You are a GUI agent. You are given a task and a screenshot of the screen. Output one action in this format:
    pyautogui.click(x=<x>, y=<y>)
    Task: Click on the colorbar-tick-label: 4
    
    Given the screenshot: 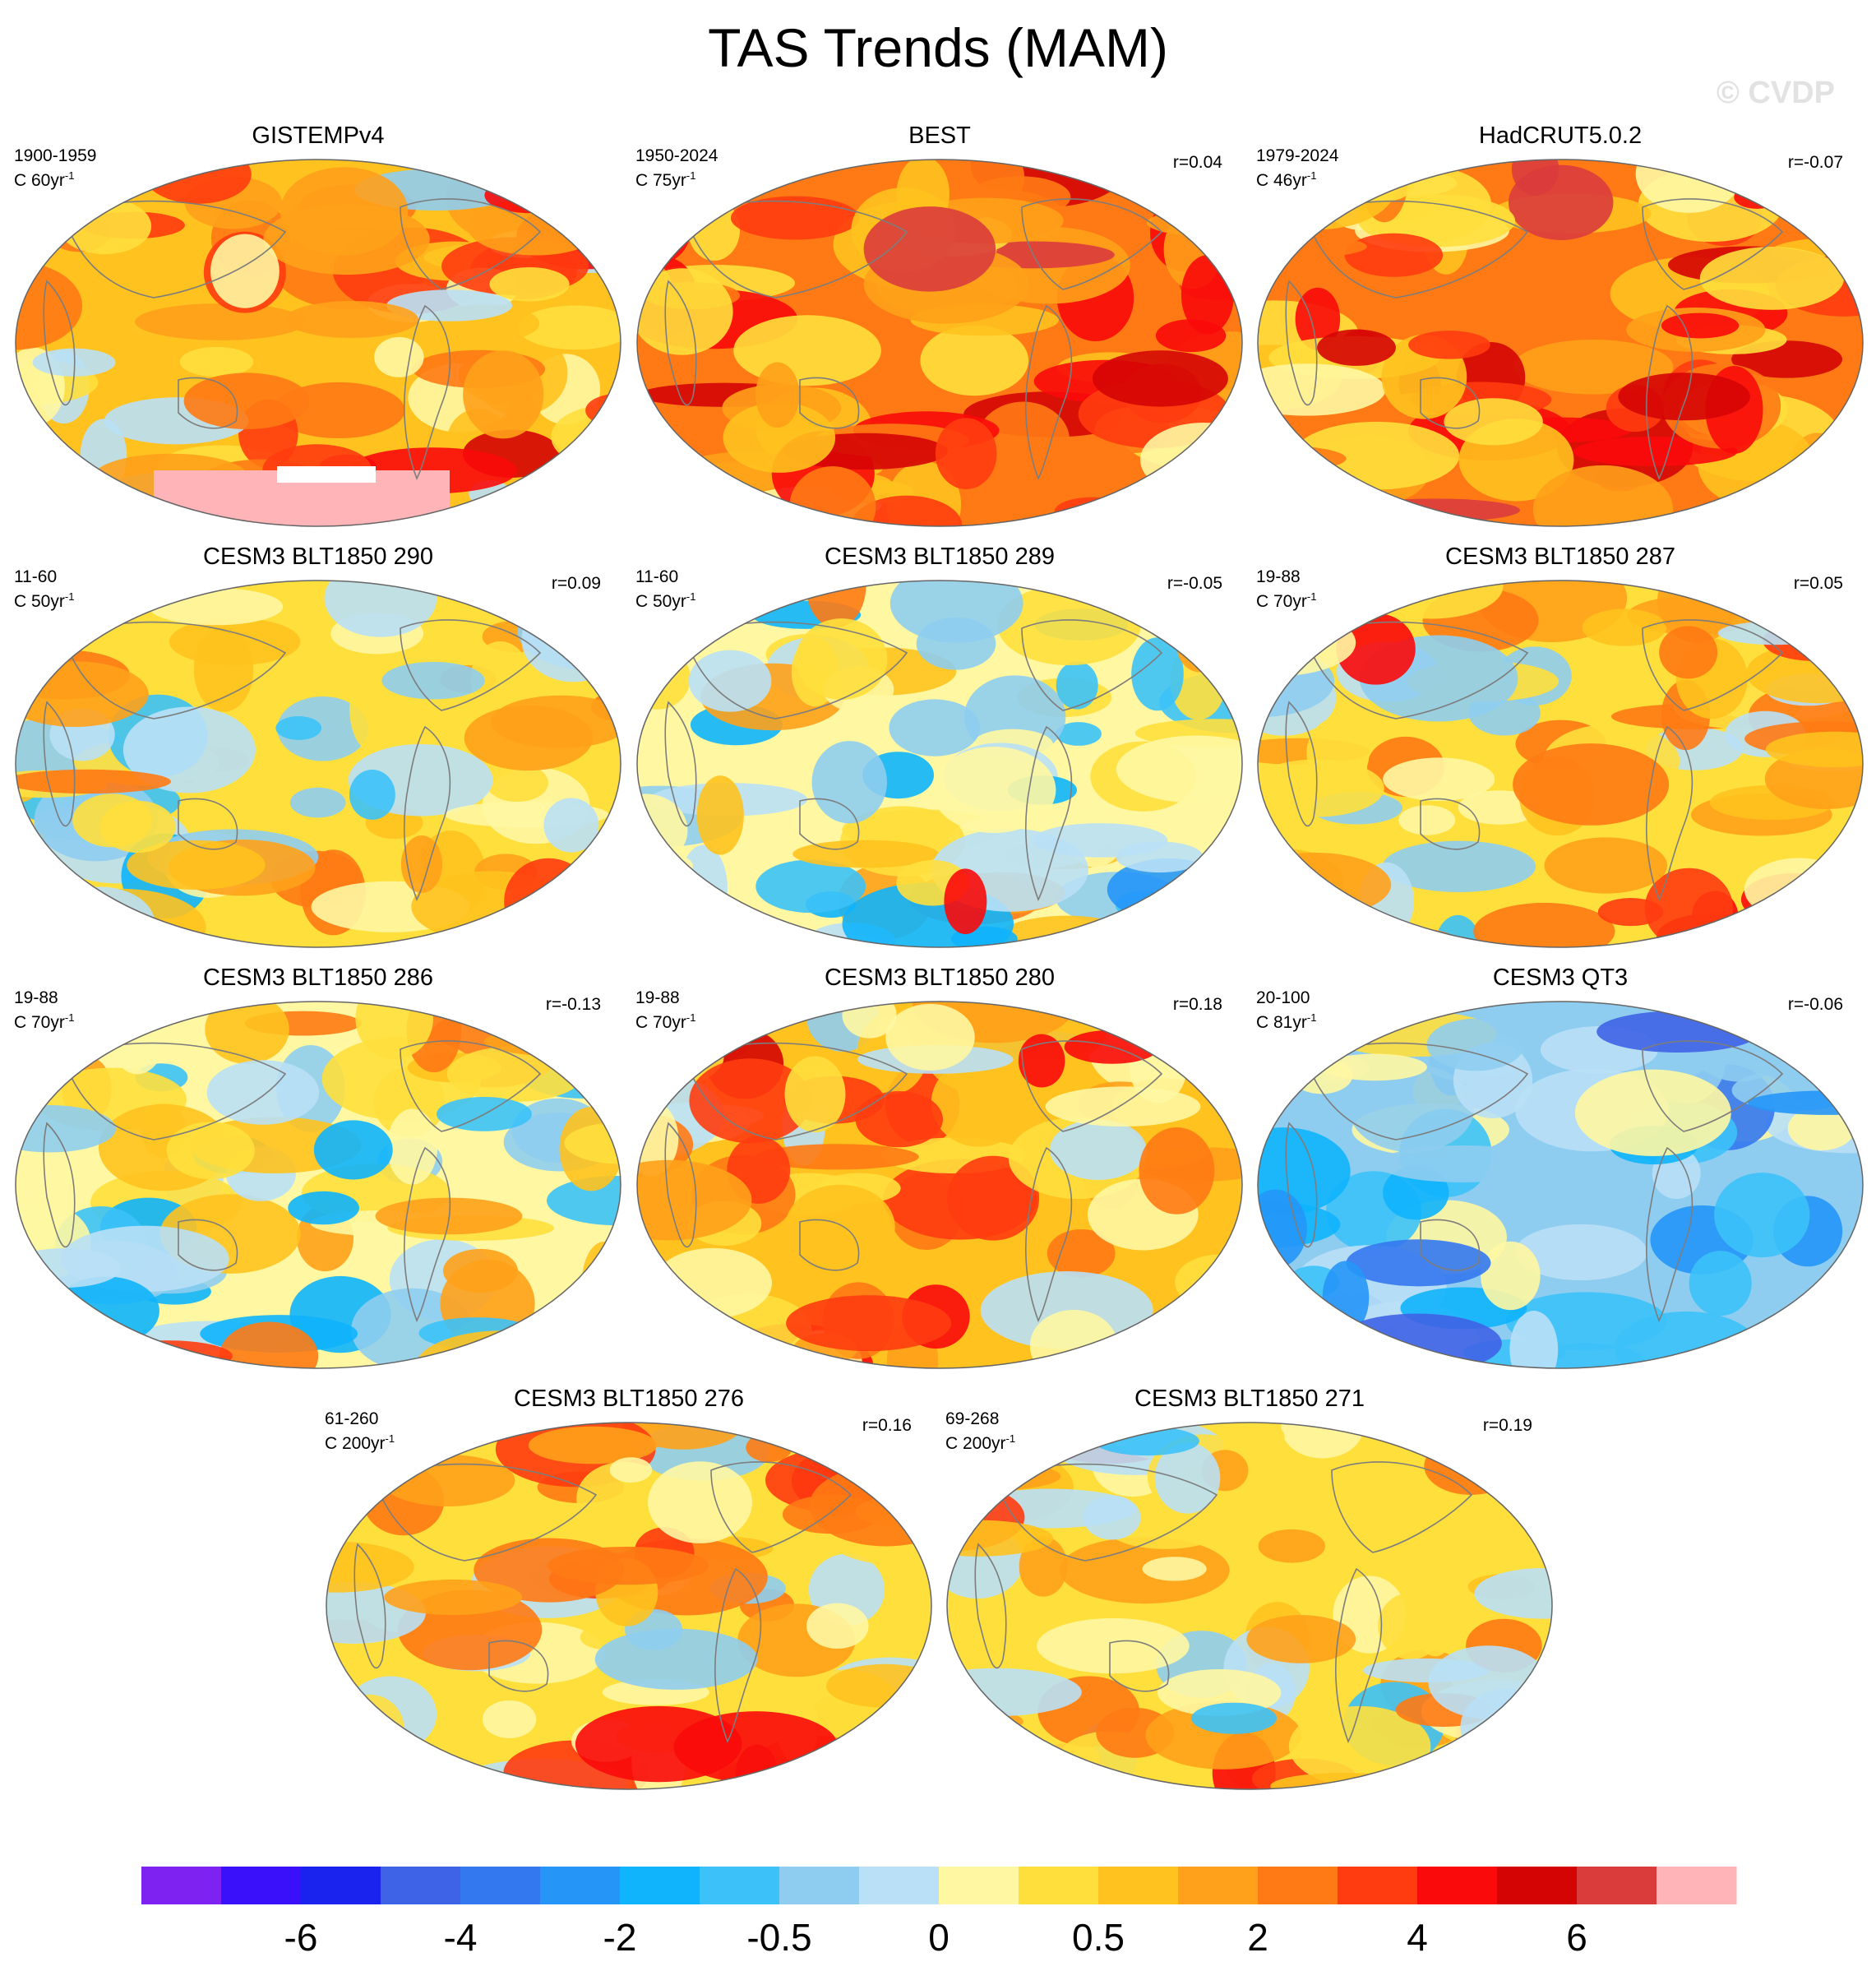 What is the action you would take?
    pyautogui.click(x=1418, y=1938)
    